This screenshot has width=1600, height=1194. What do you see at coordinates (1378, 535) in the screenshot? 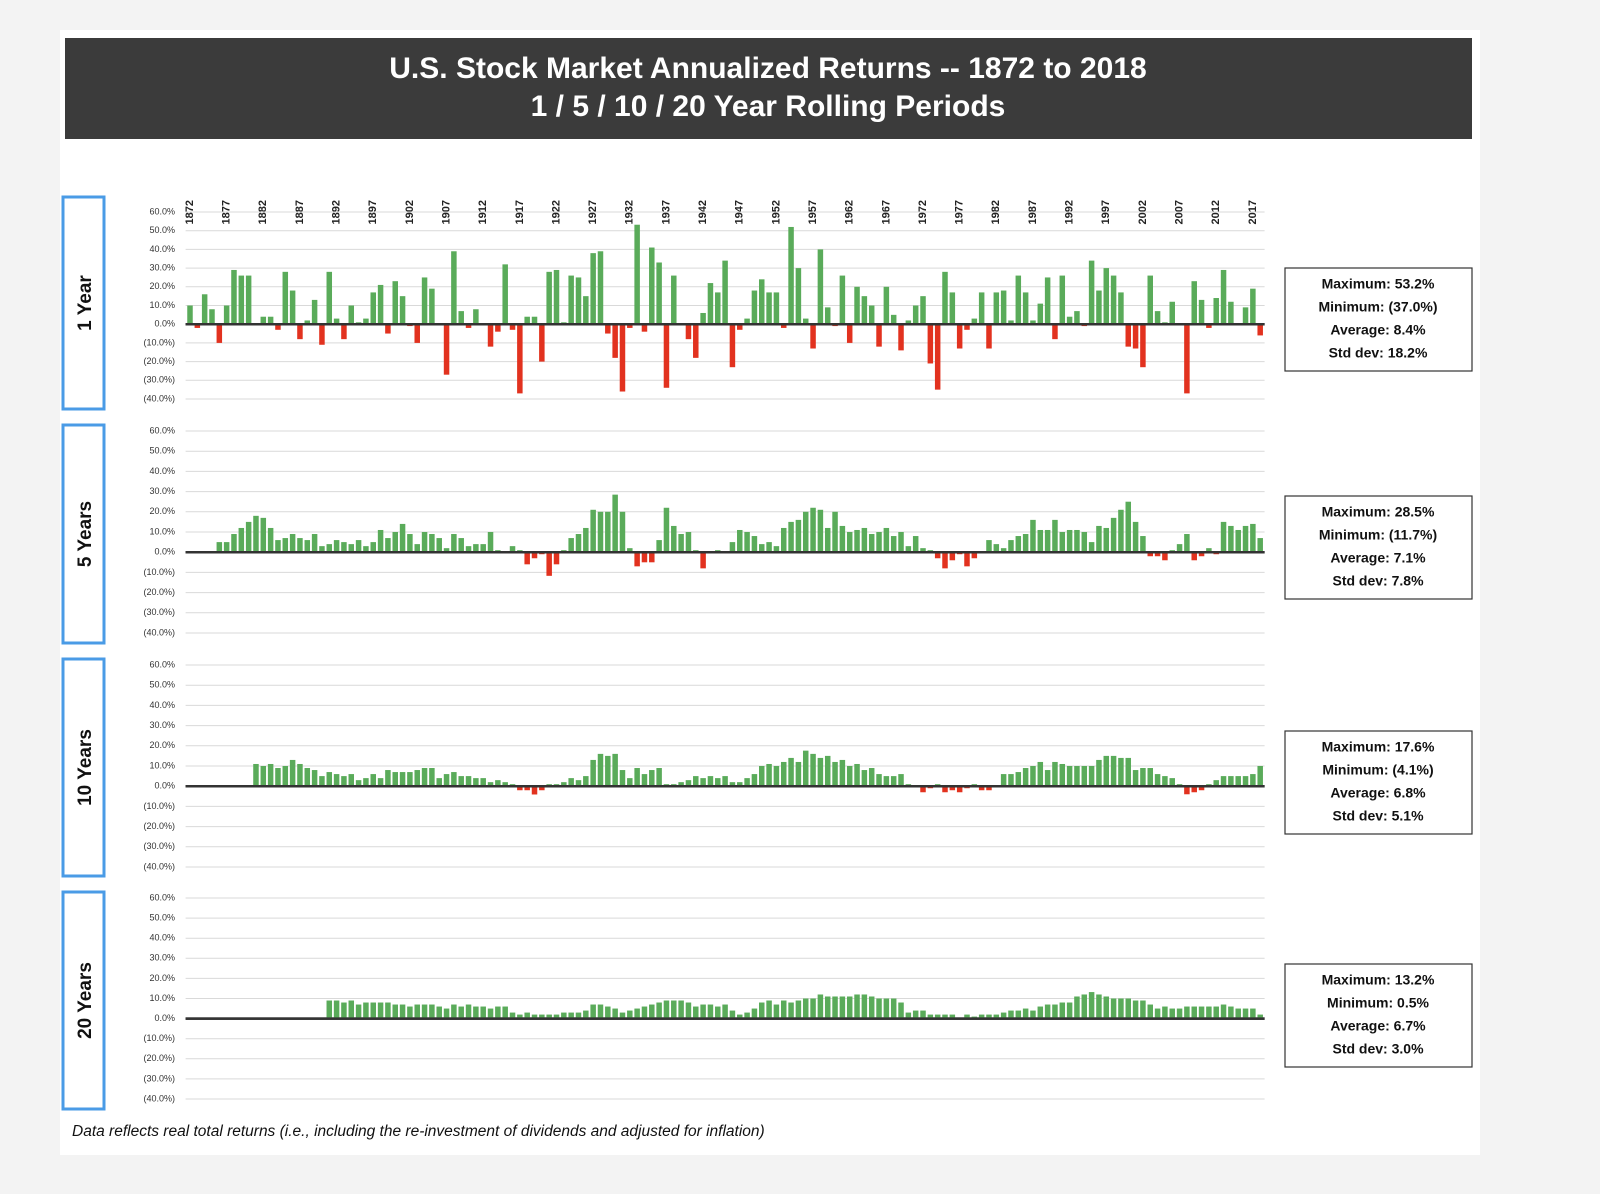
I see `stat-line: Minimum: (11.7%)` at bounding box center [1378, 535].